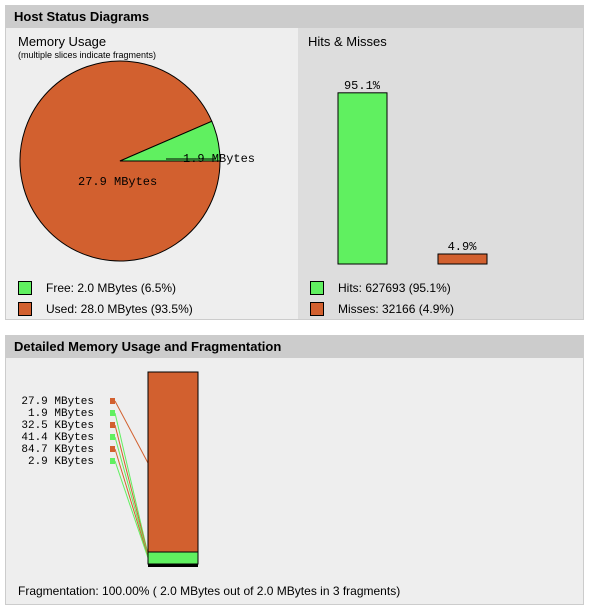  What do you see at coordinates (61, 414) in the screenshot?
I see `fragment-label: 1.9 MBytes` at bounding box center [61, 414].